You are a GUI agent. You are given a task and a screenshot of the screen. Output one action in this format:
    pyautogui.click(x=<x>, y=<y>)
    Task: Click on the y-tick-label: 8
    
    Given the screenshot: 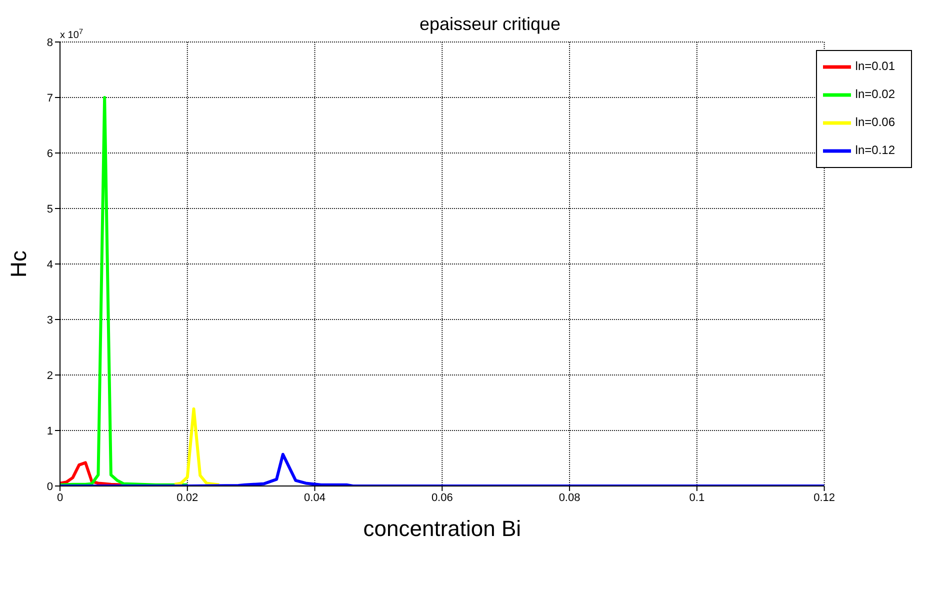 What is the action you would take?
    pyautogui.click(x=49, y=42)
    